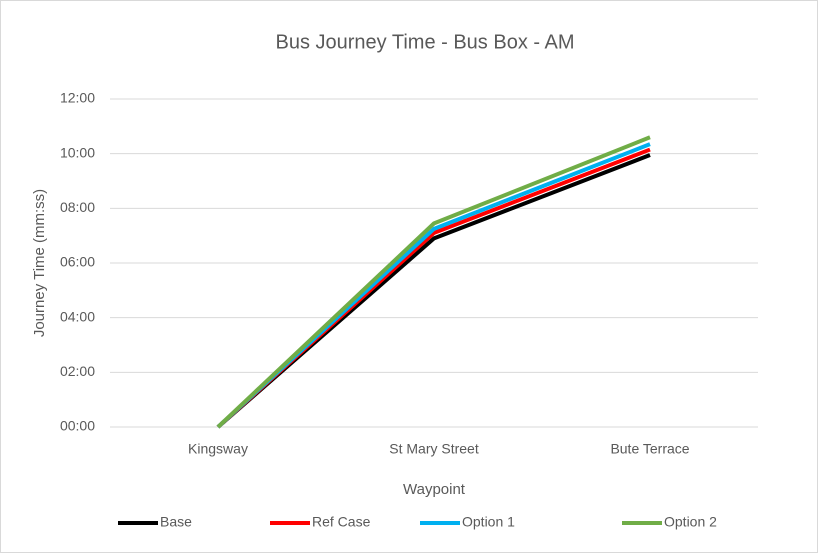 This screenshot has width=819, height=554. What do you see at coordinates (77, 371) in the screenshot?
I see `y-tick-label: 02:00` at bounding box center [77, 371].